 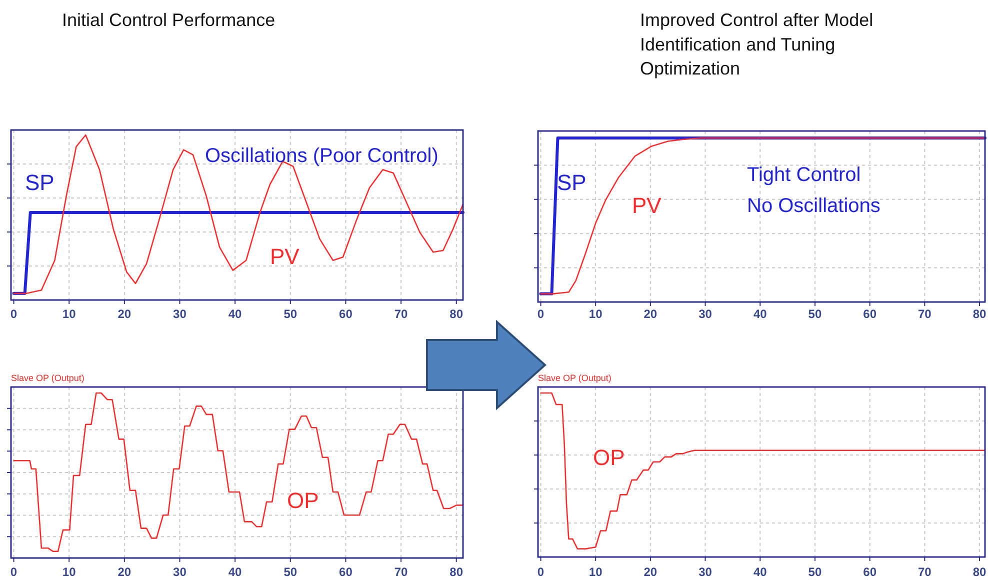 What do you see at coordinates (169, 20) in the screenshot?
I see `chart-title: Initial Control Performance` at bounding box center [169, 20].